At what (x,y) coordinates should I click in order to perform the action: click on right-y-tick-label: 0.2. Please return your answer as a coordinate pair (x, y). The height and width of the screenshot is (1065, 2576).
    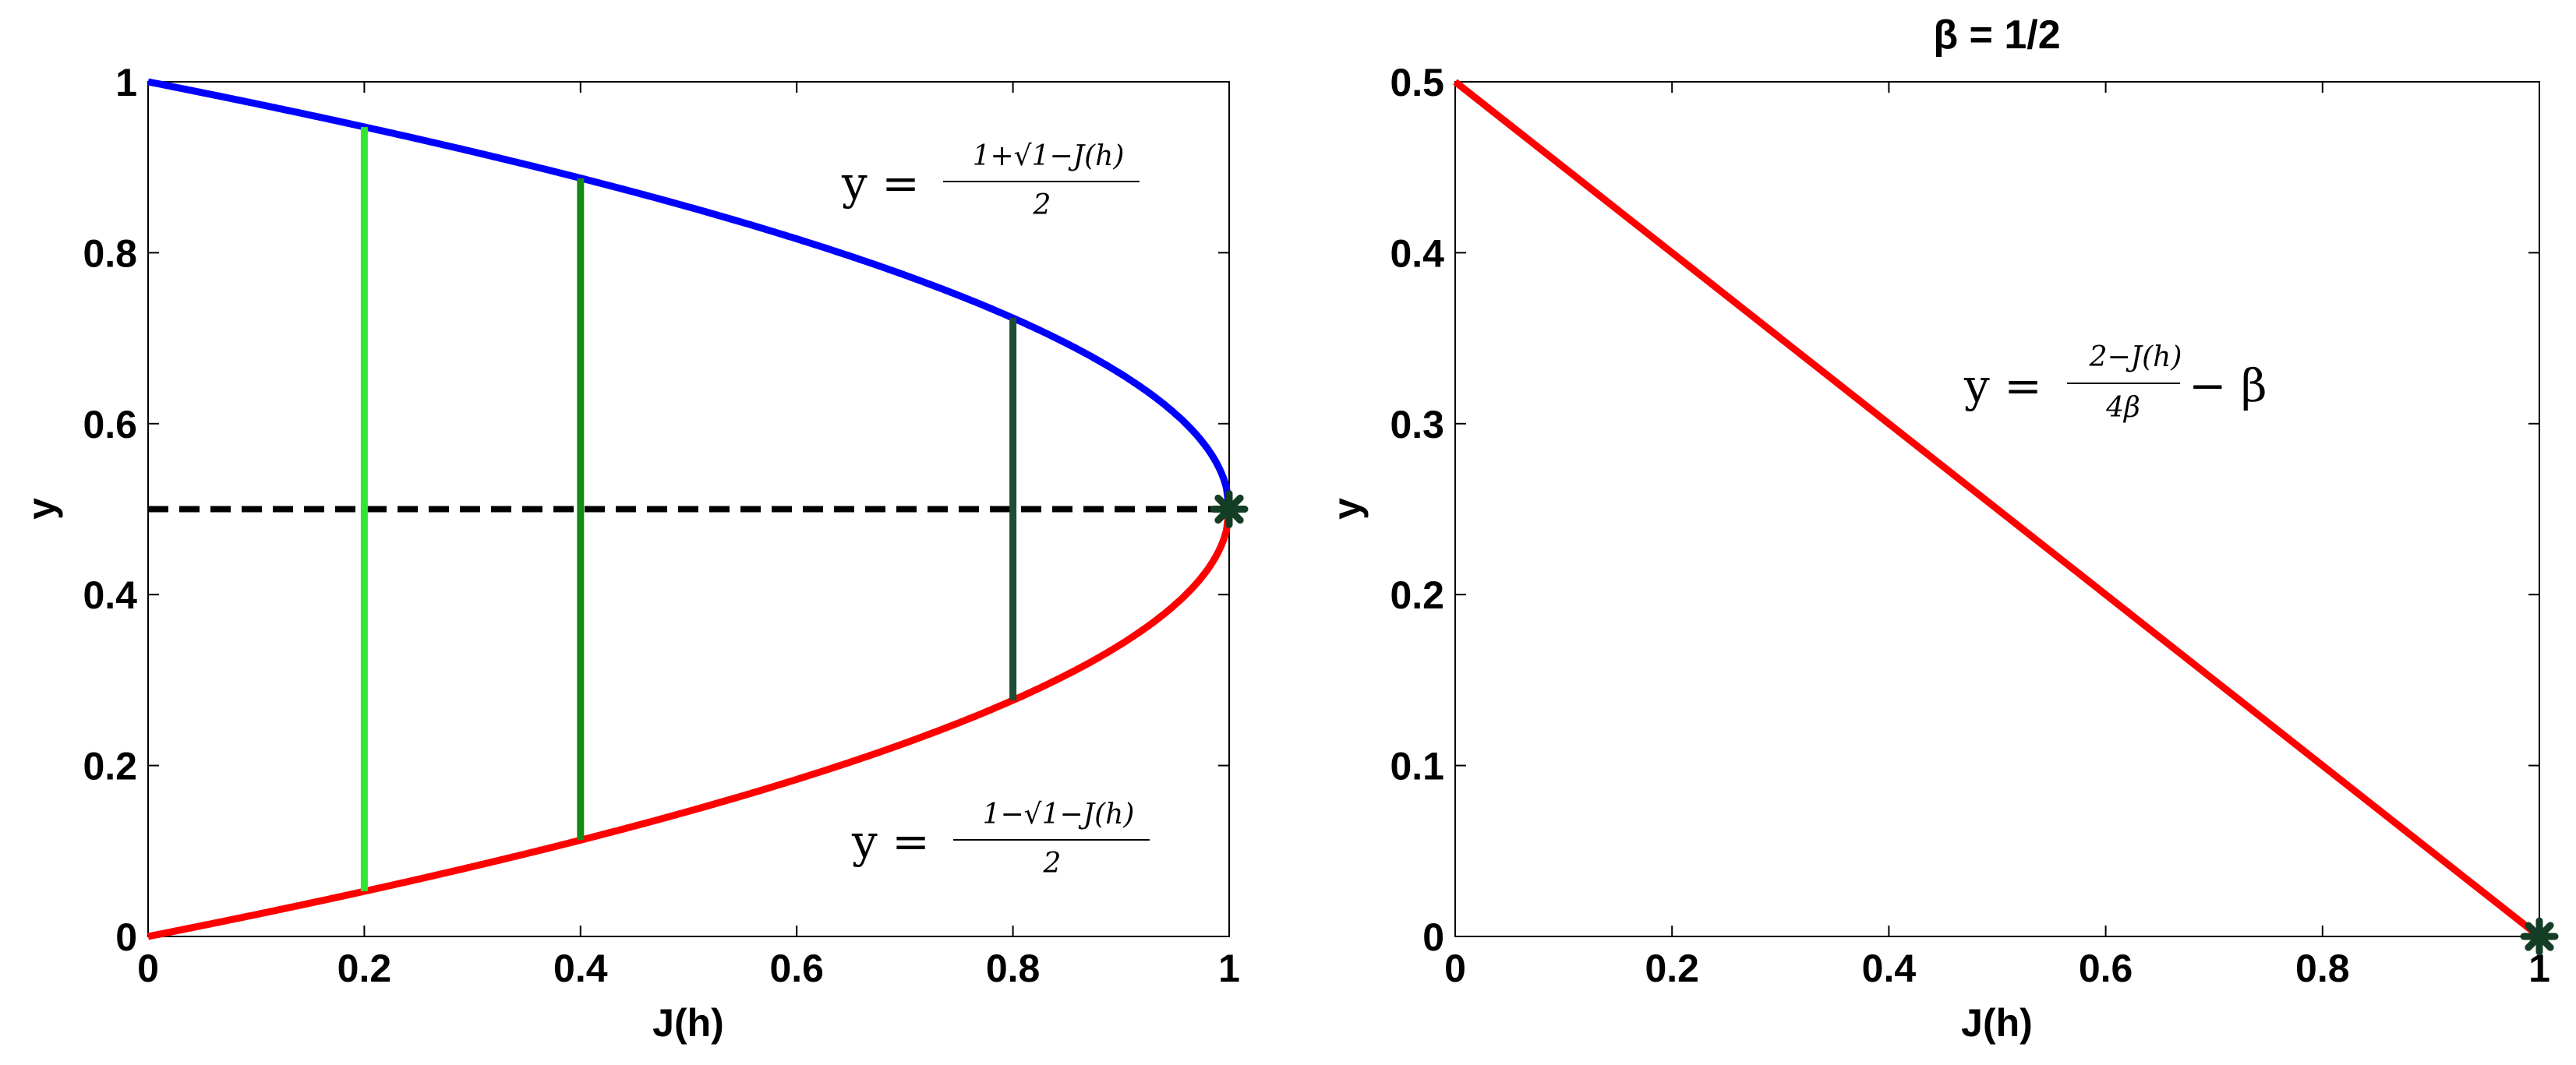
    Looking at the image, I should click on (1417, 595).